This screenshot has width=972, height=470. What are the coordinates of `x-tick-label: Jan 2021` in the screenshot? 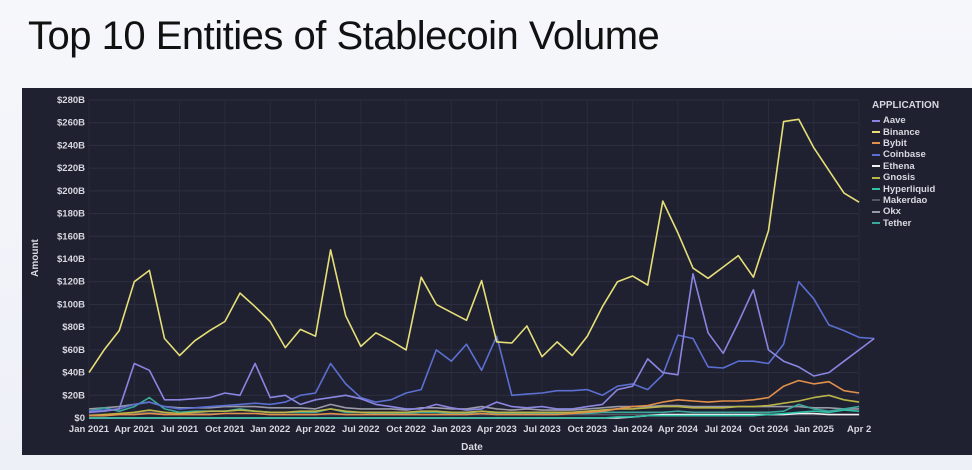 It's located at (89, 429).